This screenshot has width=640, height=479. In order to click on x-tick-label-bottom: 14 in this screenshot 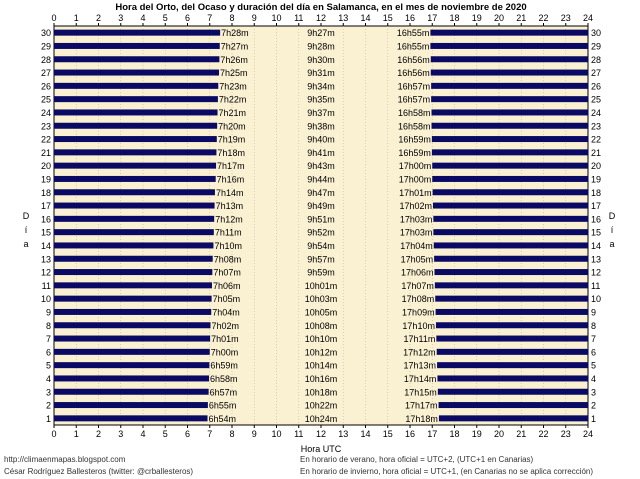, I will do `click(365, 434)`.